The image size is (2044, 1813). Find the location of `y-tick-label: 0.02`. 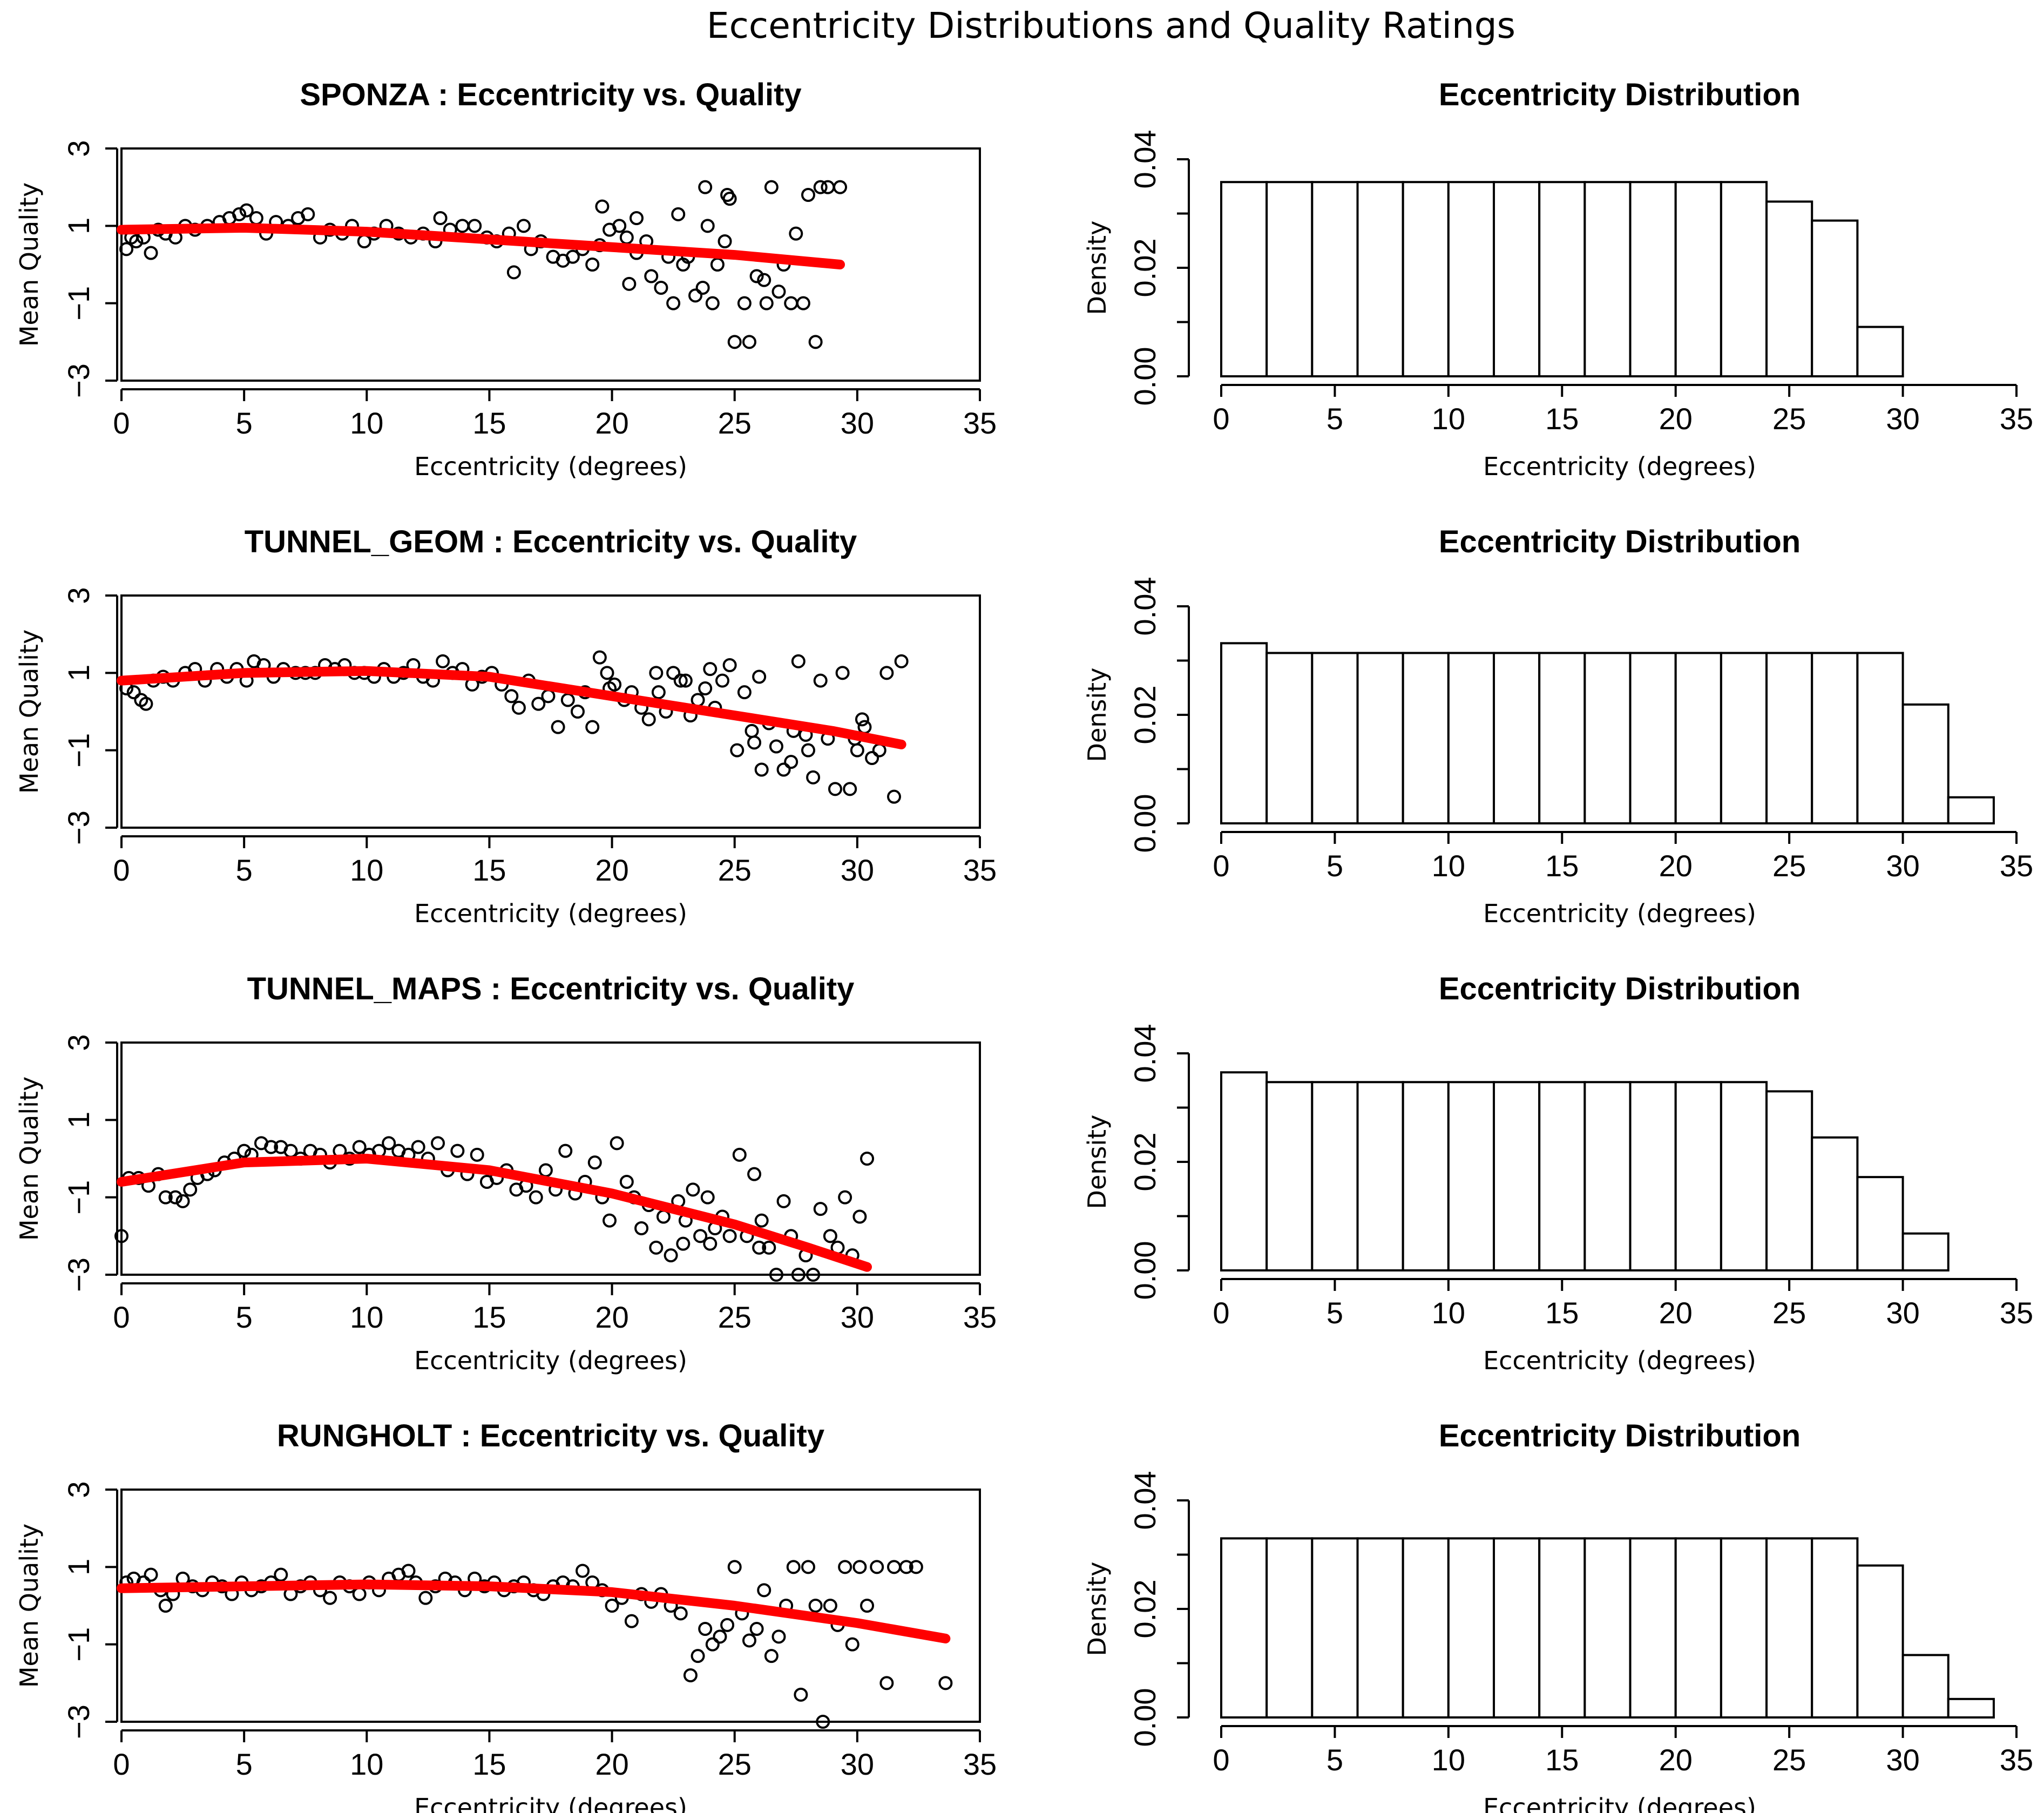

y-tick-label: 0.02 is located at coordinates (1145, 268).